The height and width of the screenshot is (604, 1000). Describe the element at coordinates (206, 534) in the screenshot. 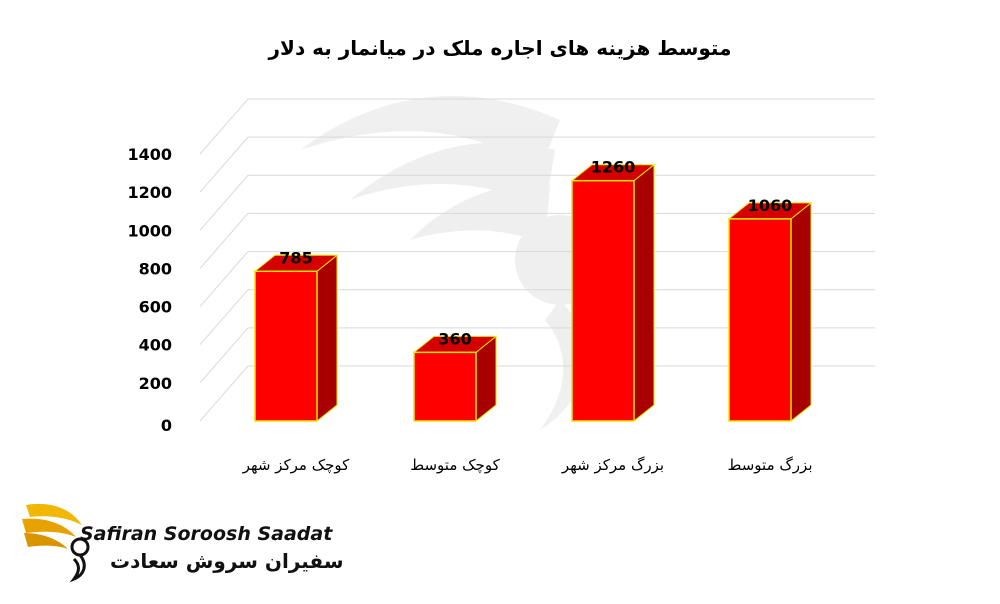

I see `brand-name-en: Safiran Soroosh Saadat` at that location.